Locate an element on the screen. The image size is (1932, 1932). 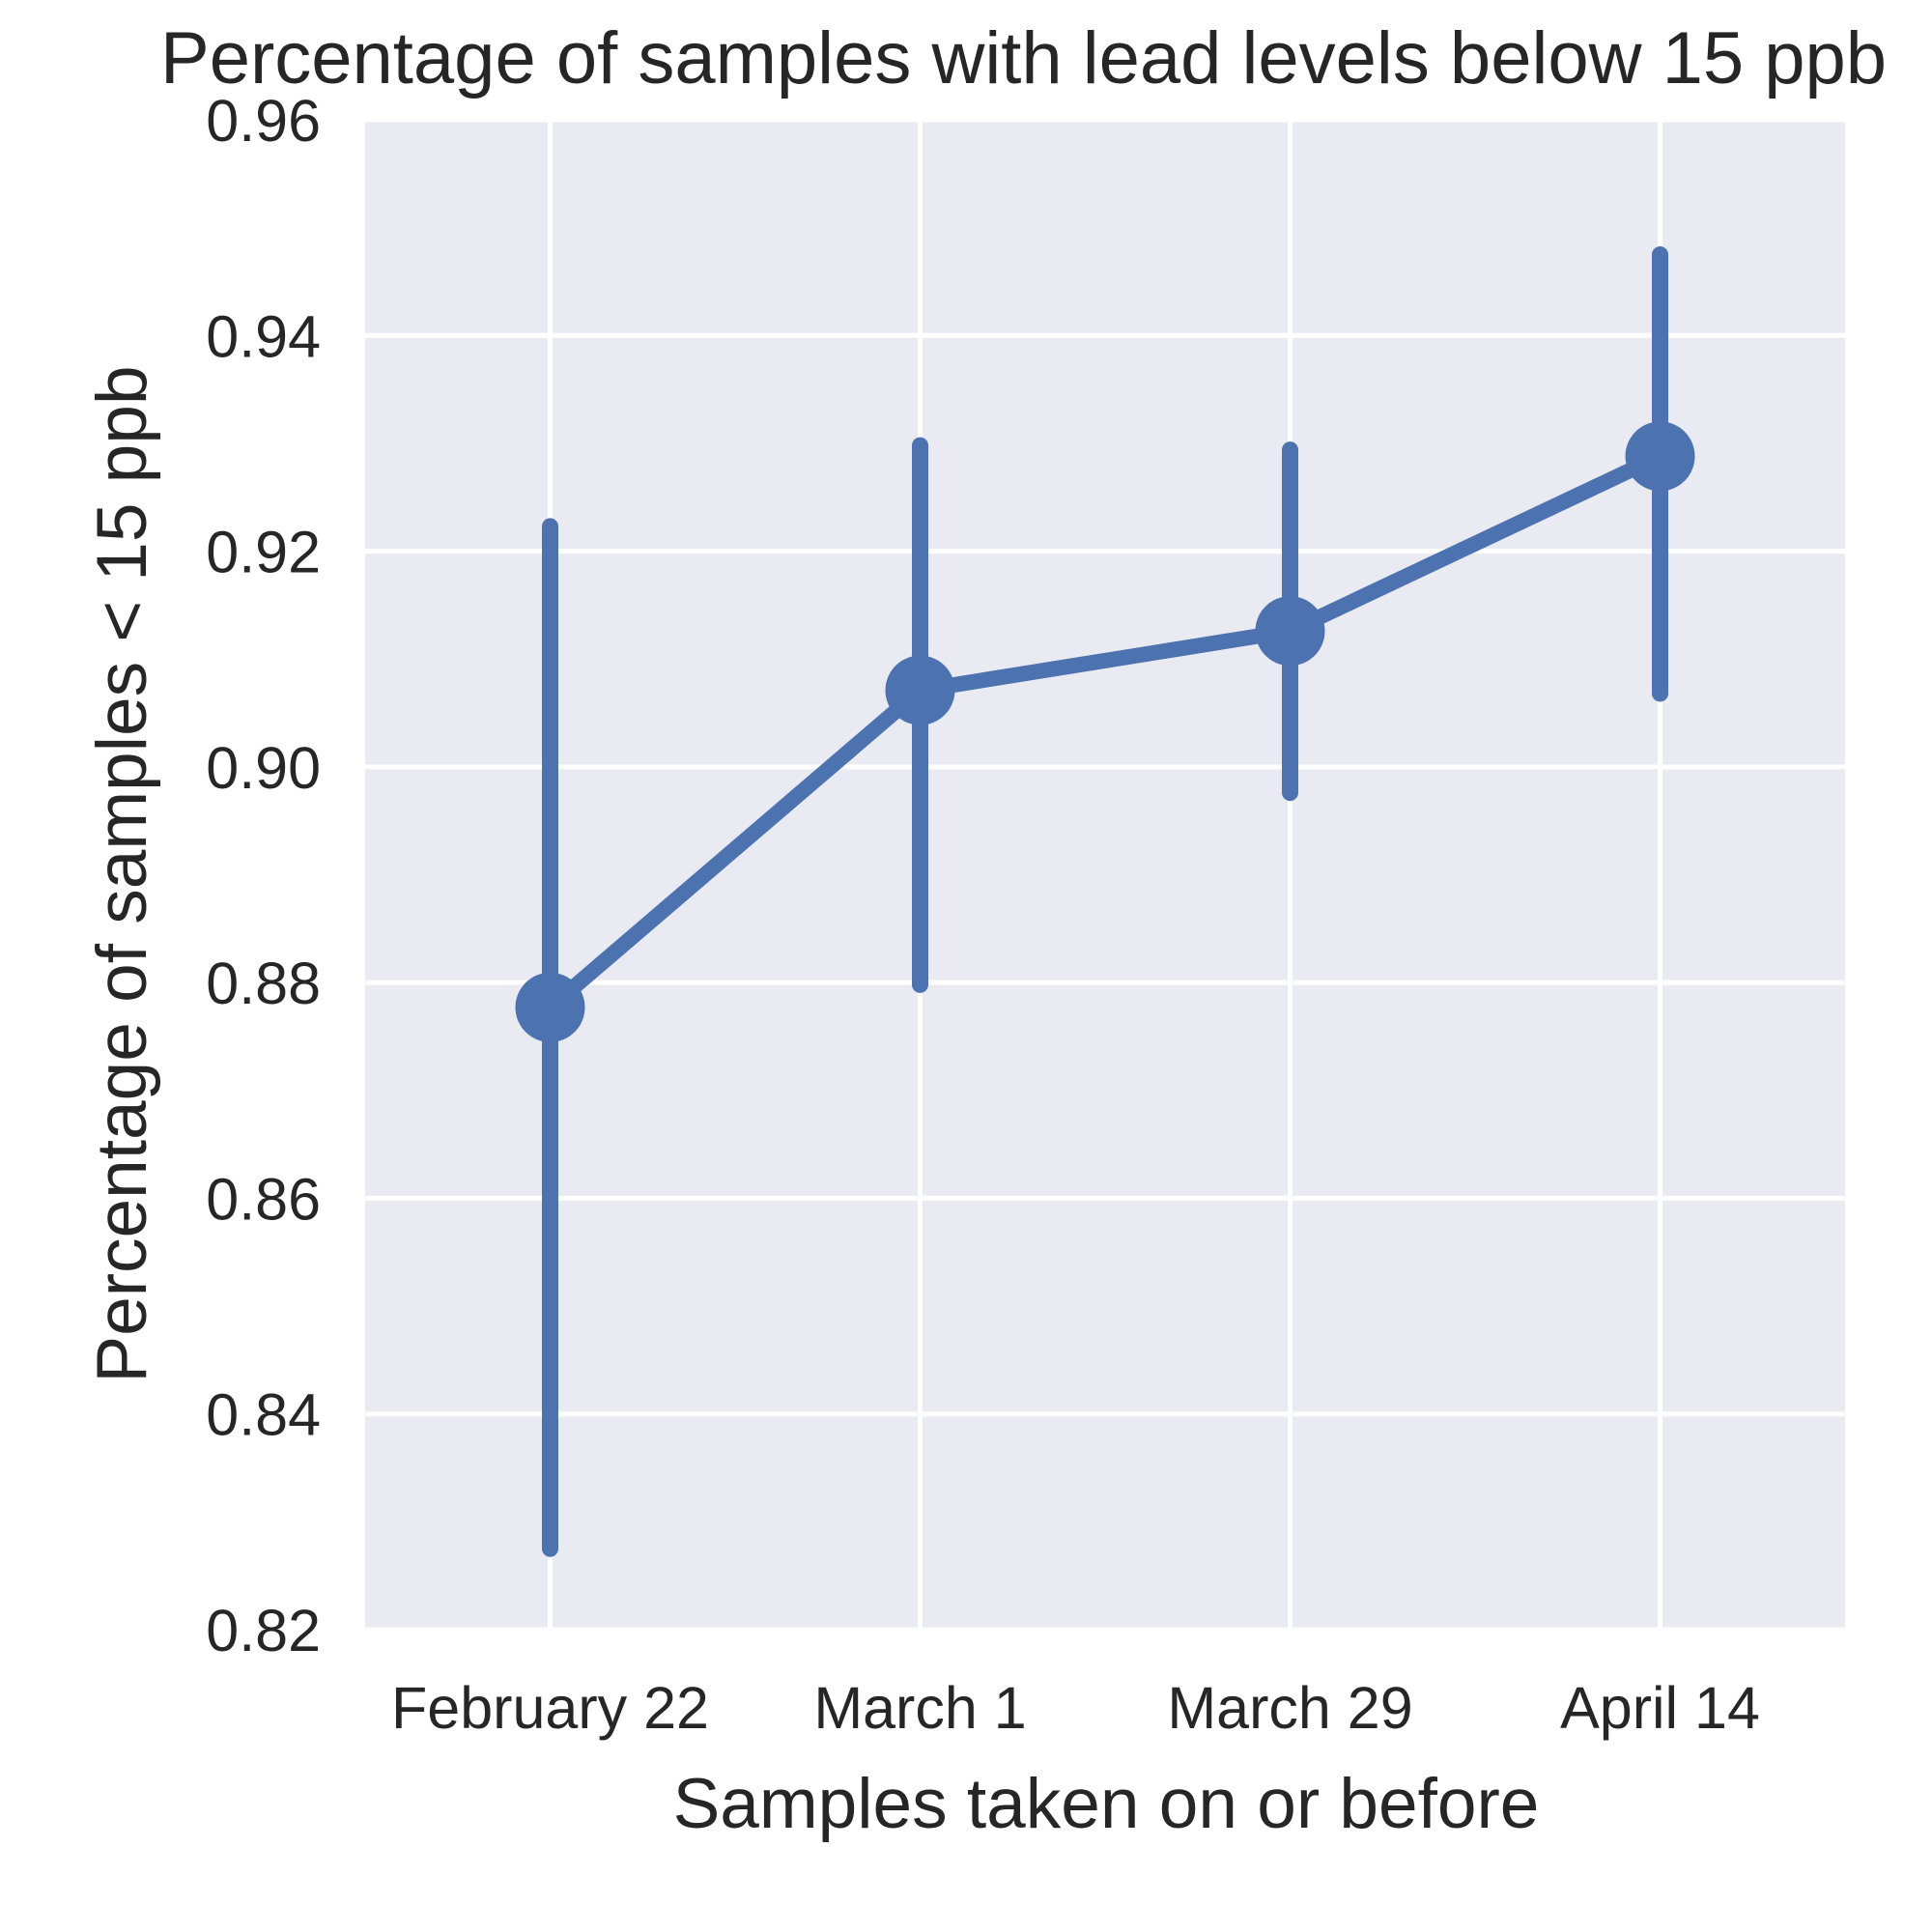
y-tick-label: 0.94 is located at coordinates (263, 336).